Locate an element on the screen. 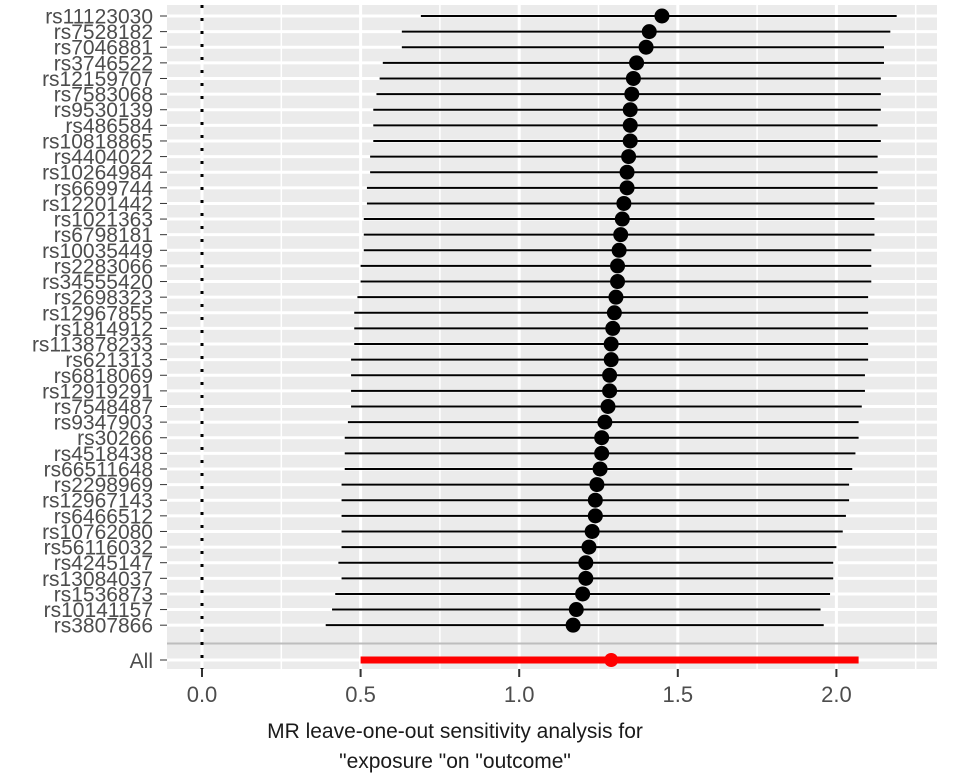 The height and width of the screenshot is (782, 955). snp-label: rs66511648 is located at coordinates (98, 469).